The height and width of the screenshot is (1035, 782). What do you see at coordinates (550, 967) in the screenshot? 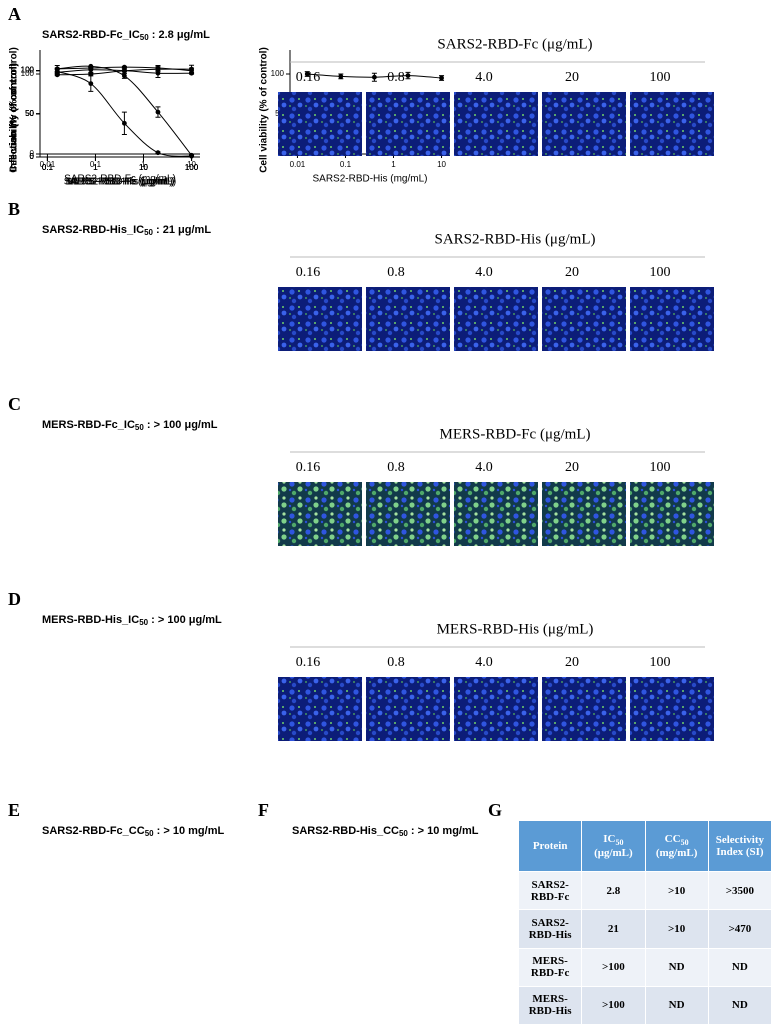
I see `row-label: MERS-RBD-Fc` at bounding box center [550, 967].